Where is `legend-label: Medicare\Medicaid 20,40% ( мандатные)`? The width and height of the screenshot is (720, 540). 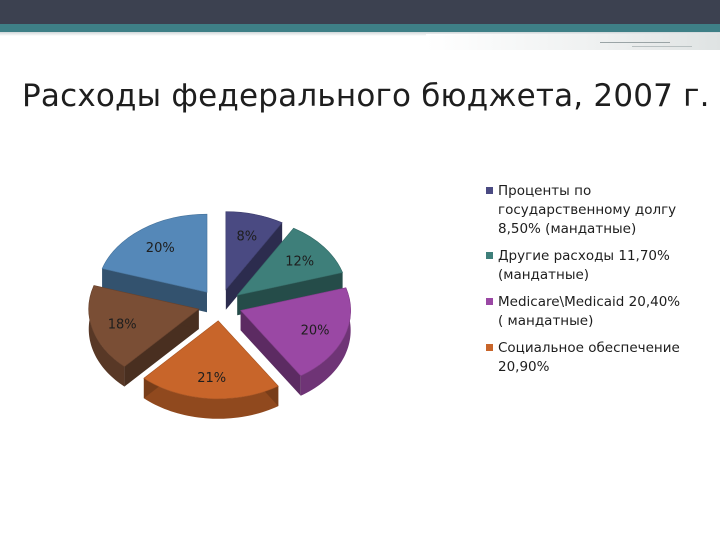 legend-label: Medicare\Medicaid 20,40% ( мандатные) is located at coordinates (589, 311).